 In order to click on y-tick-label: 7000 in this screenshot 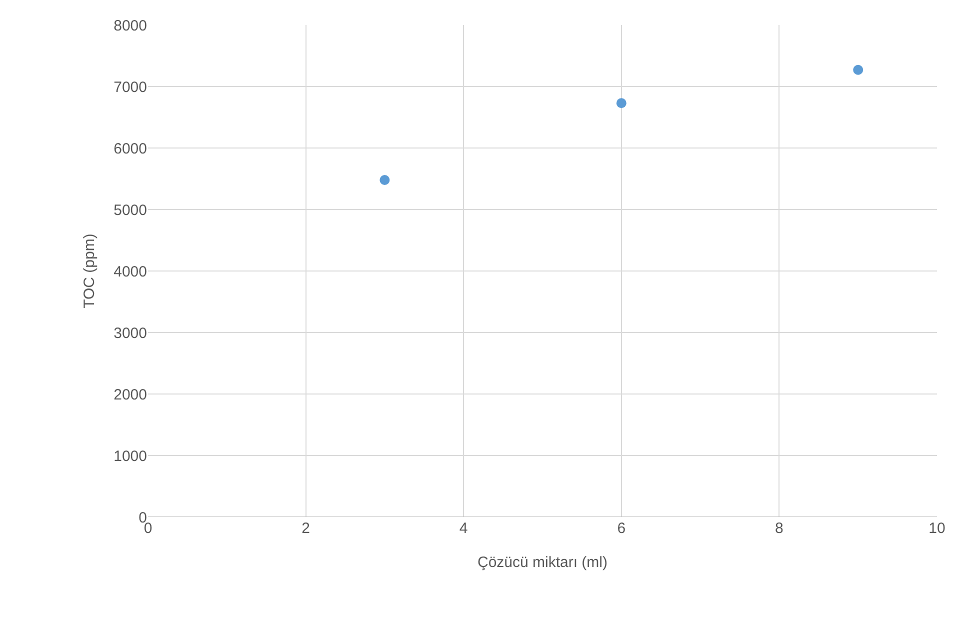, I will do `click(130, 87)`.